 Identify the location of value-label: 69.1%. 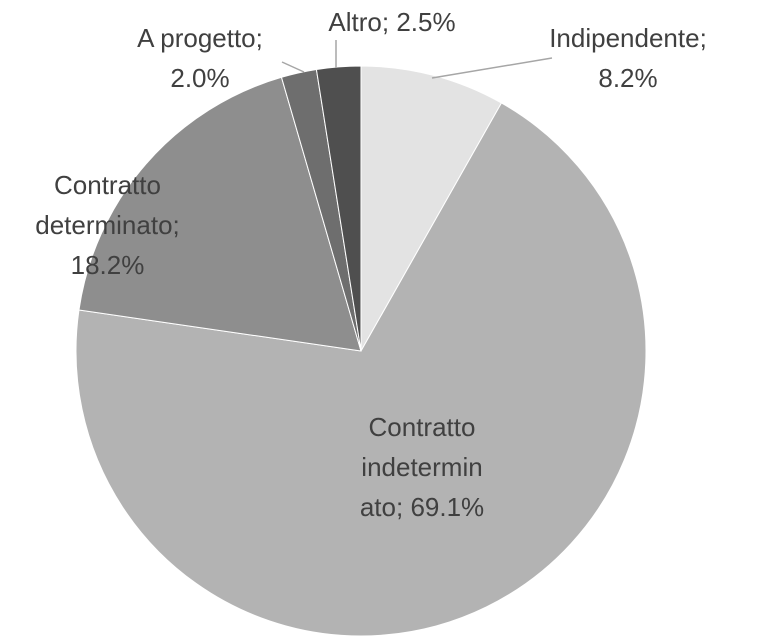
(447, 507).